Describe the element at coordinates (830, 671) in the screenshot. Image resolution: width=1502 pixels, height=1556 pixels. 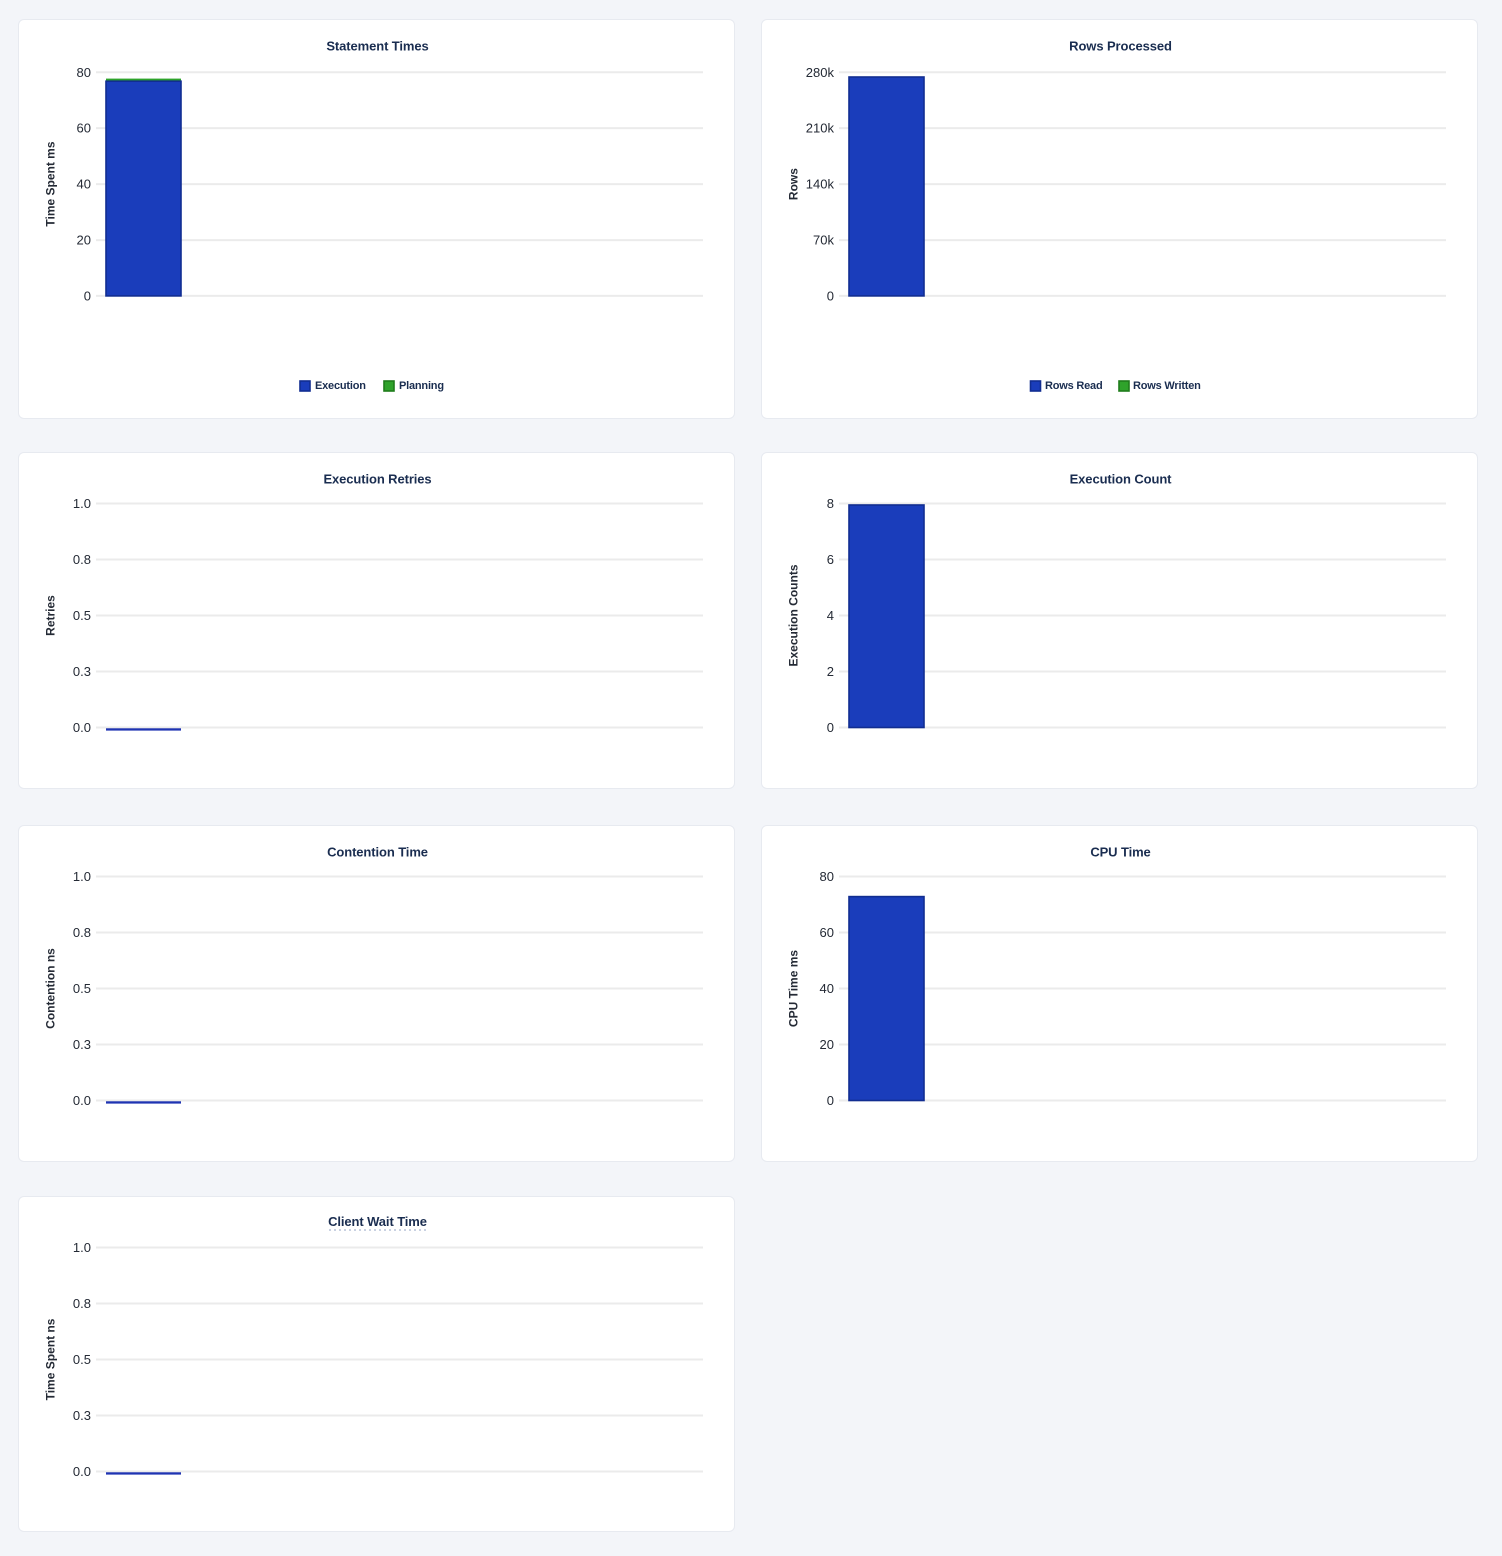
I see `svg-text: 2` at that location.